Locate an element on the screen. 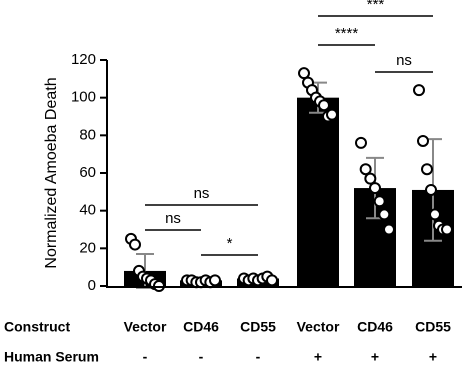  y-tick-label: 40 is located at coordinates (87, 210).